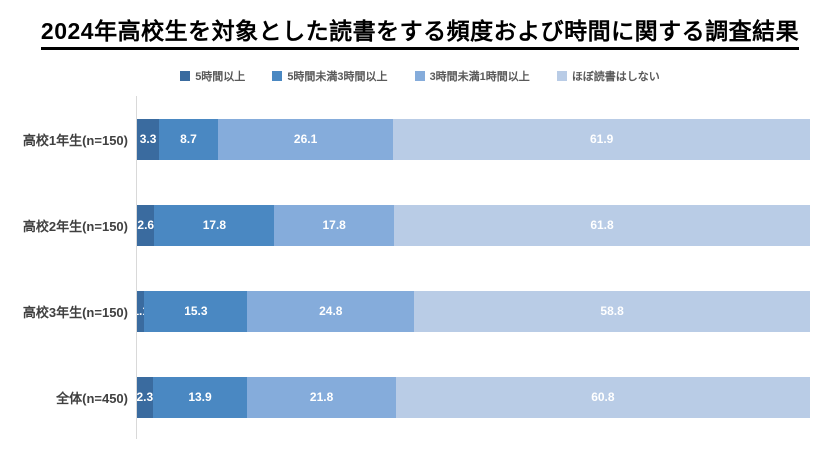 Image resolution: width=840 pixels, height=468 pixels. I want to click on value-label: 2.3, so click(145, 397).